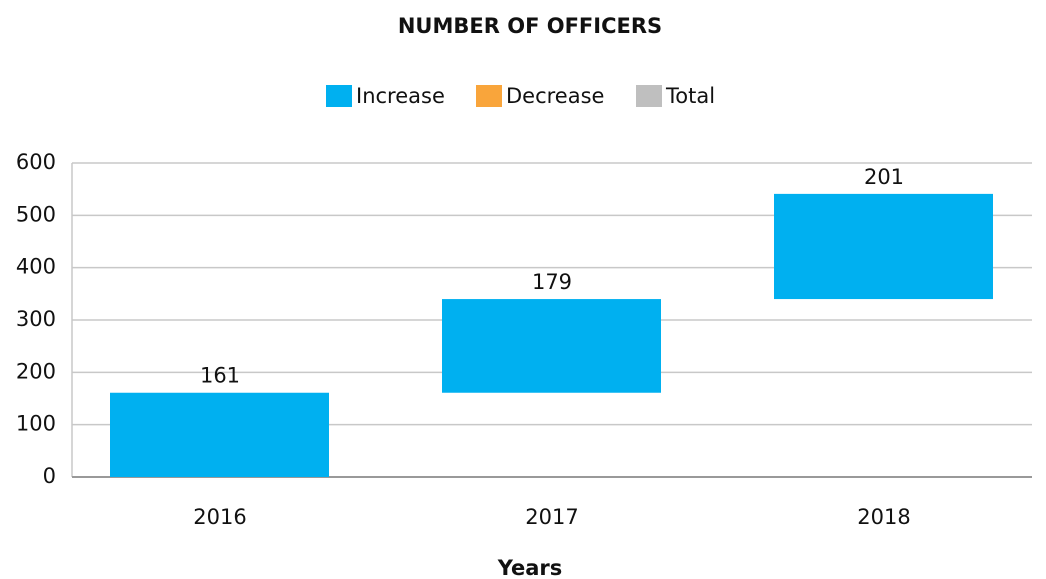 The image size is (1046, 579). What do you see at coordinates (555, 96) in the screenshot?
I see `legend-label: Decrease` at bounding box center [555, 96].